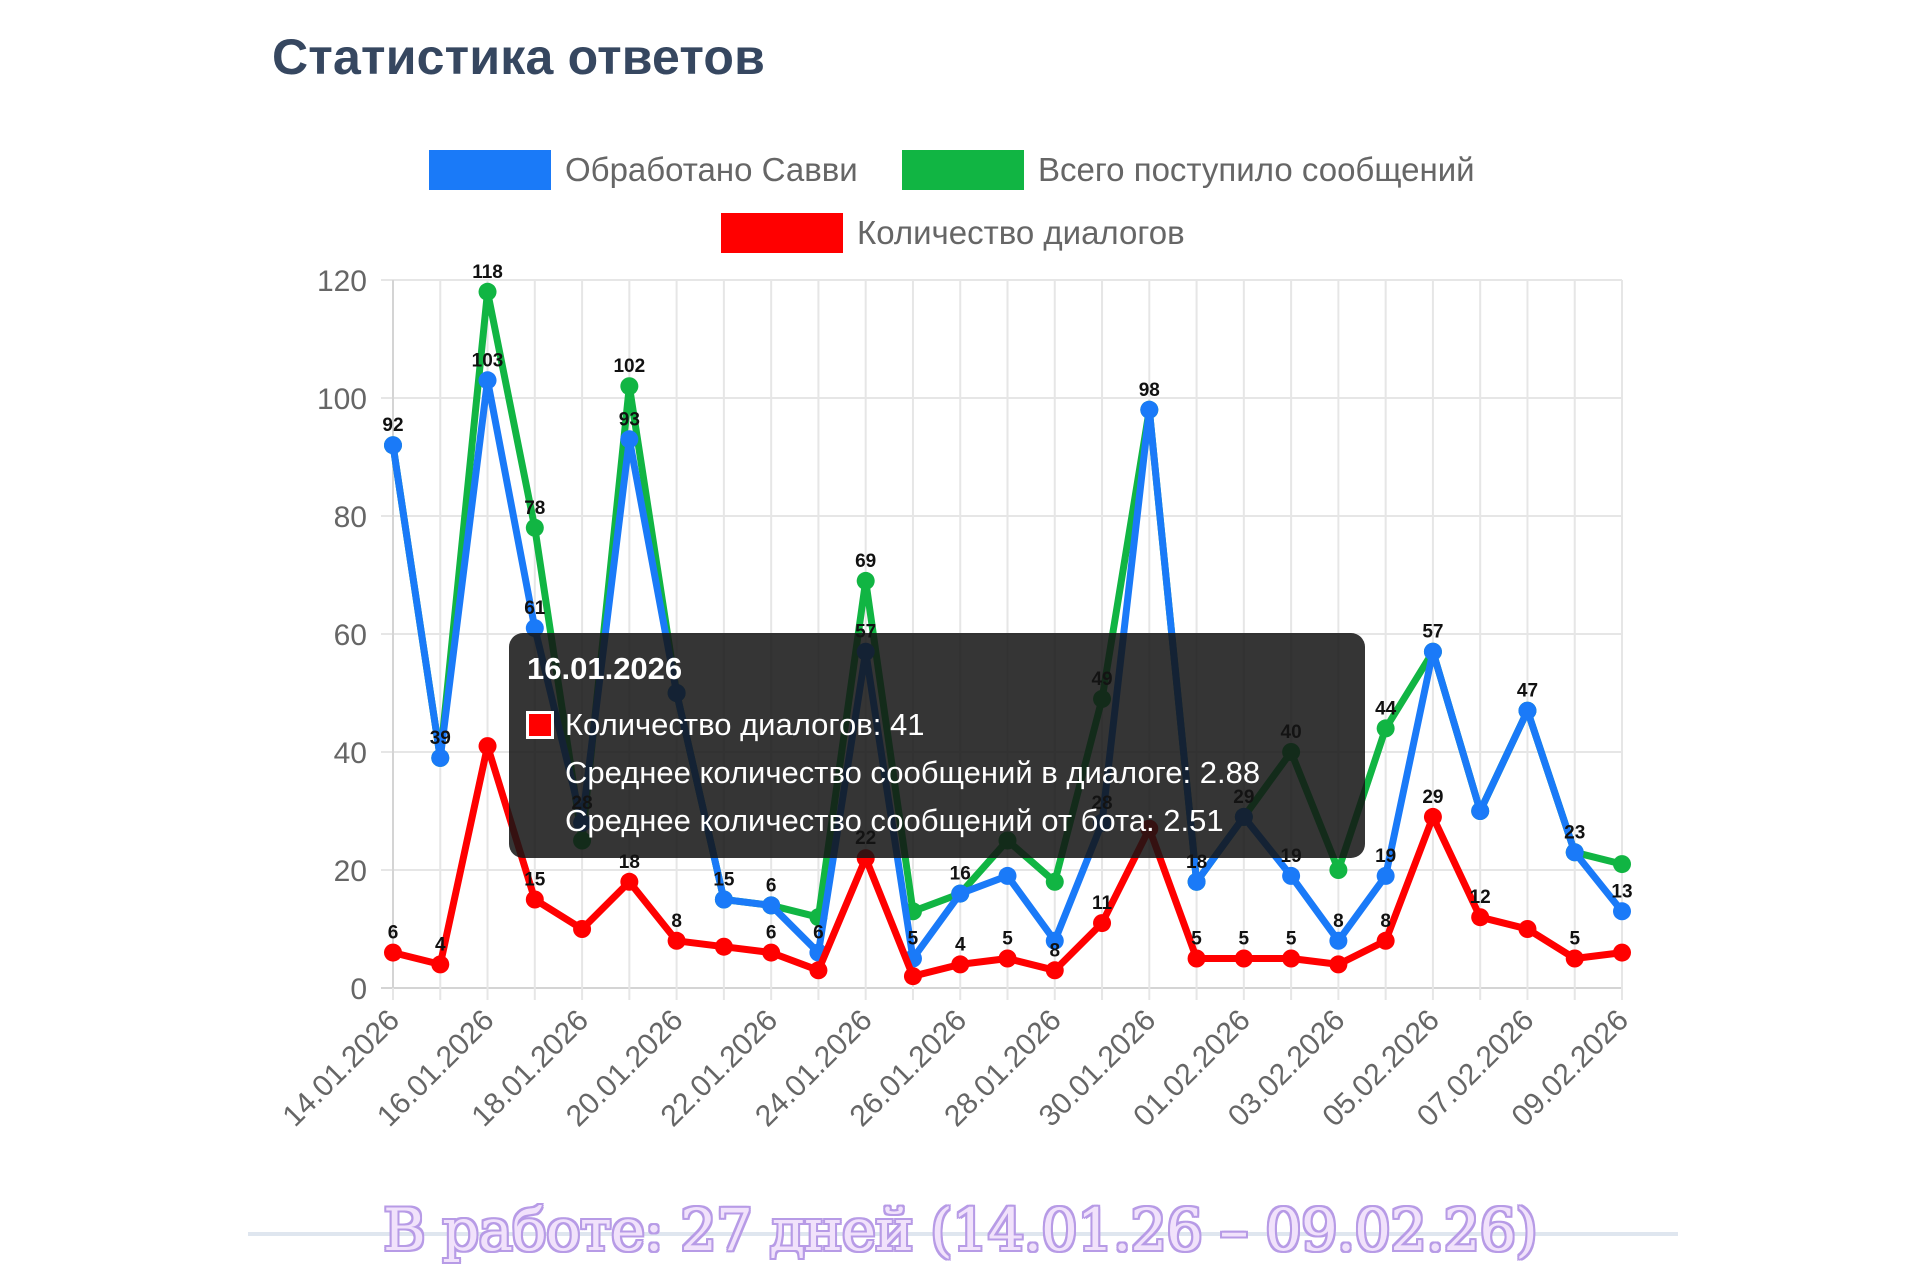  Describe the element at coordinates (865, 561) in the screenshot. I see `data-label: 69` at that location.